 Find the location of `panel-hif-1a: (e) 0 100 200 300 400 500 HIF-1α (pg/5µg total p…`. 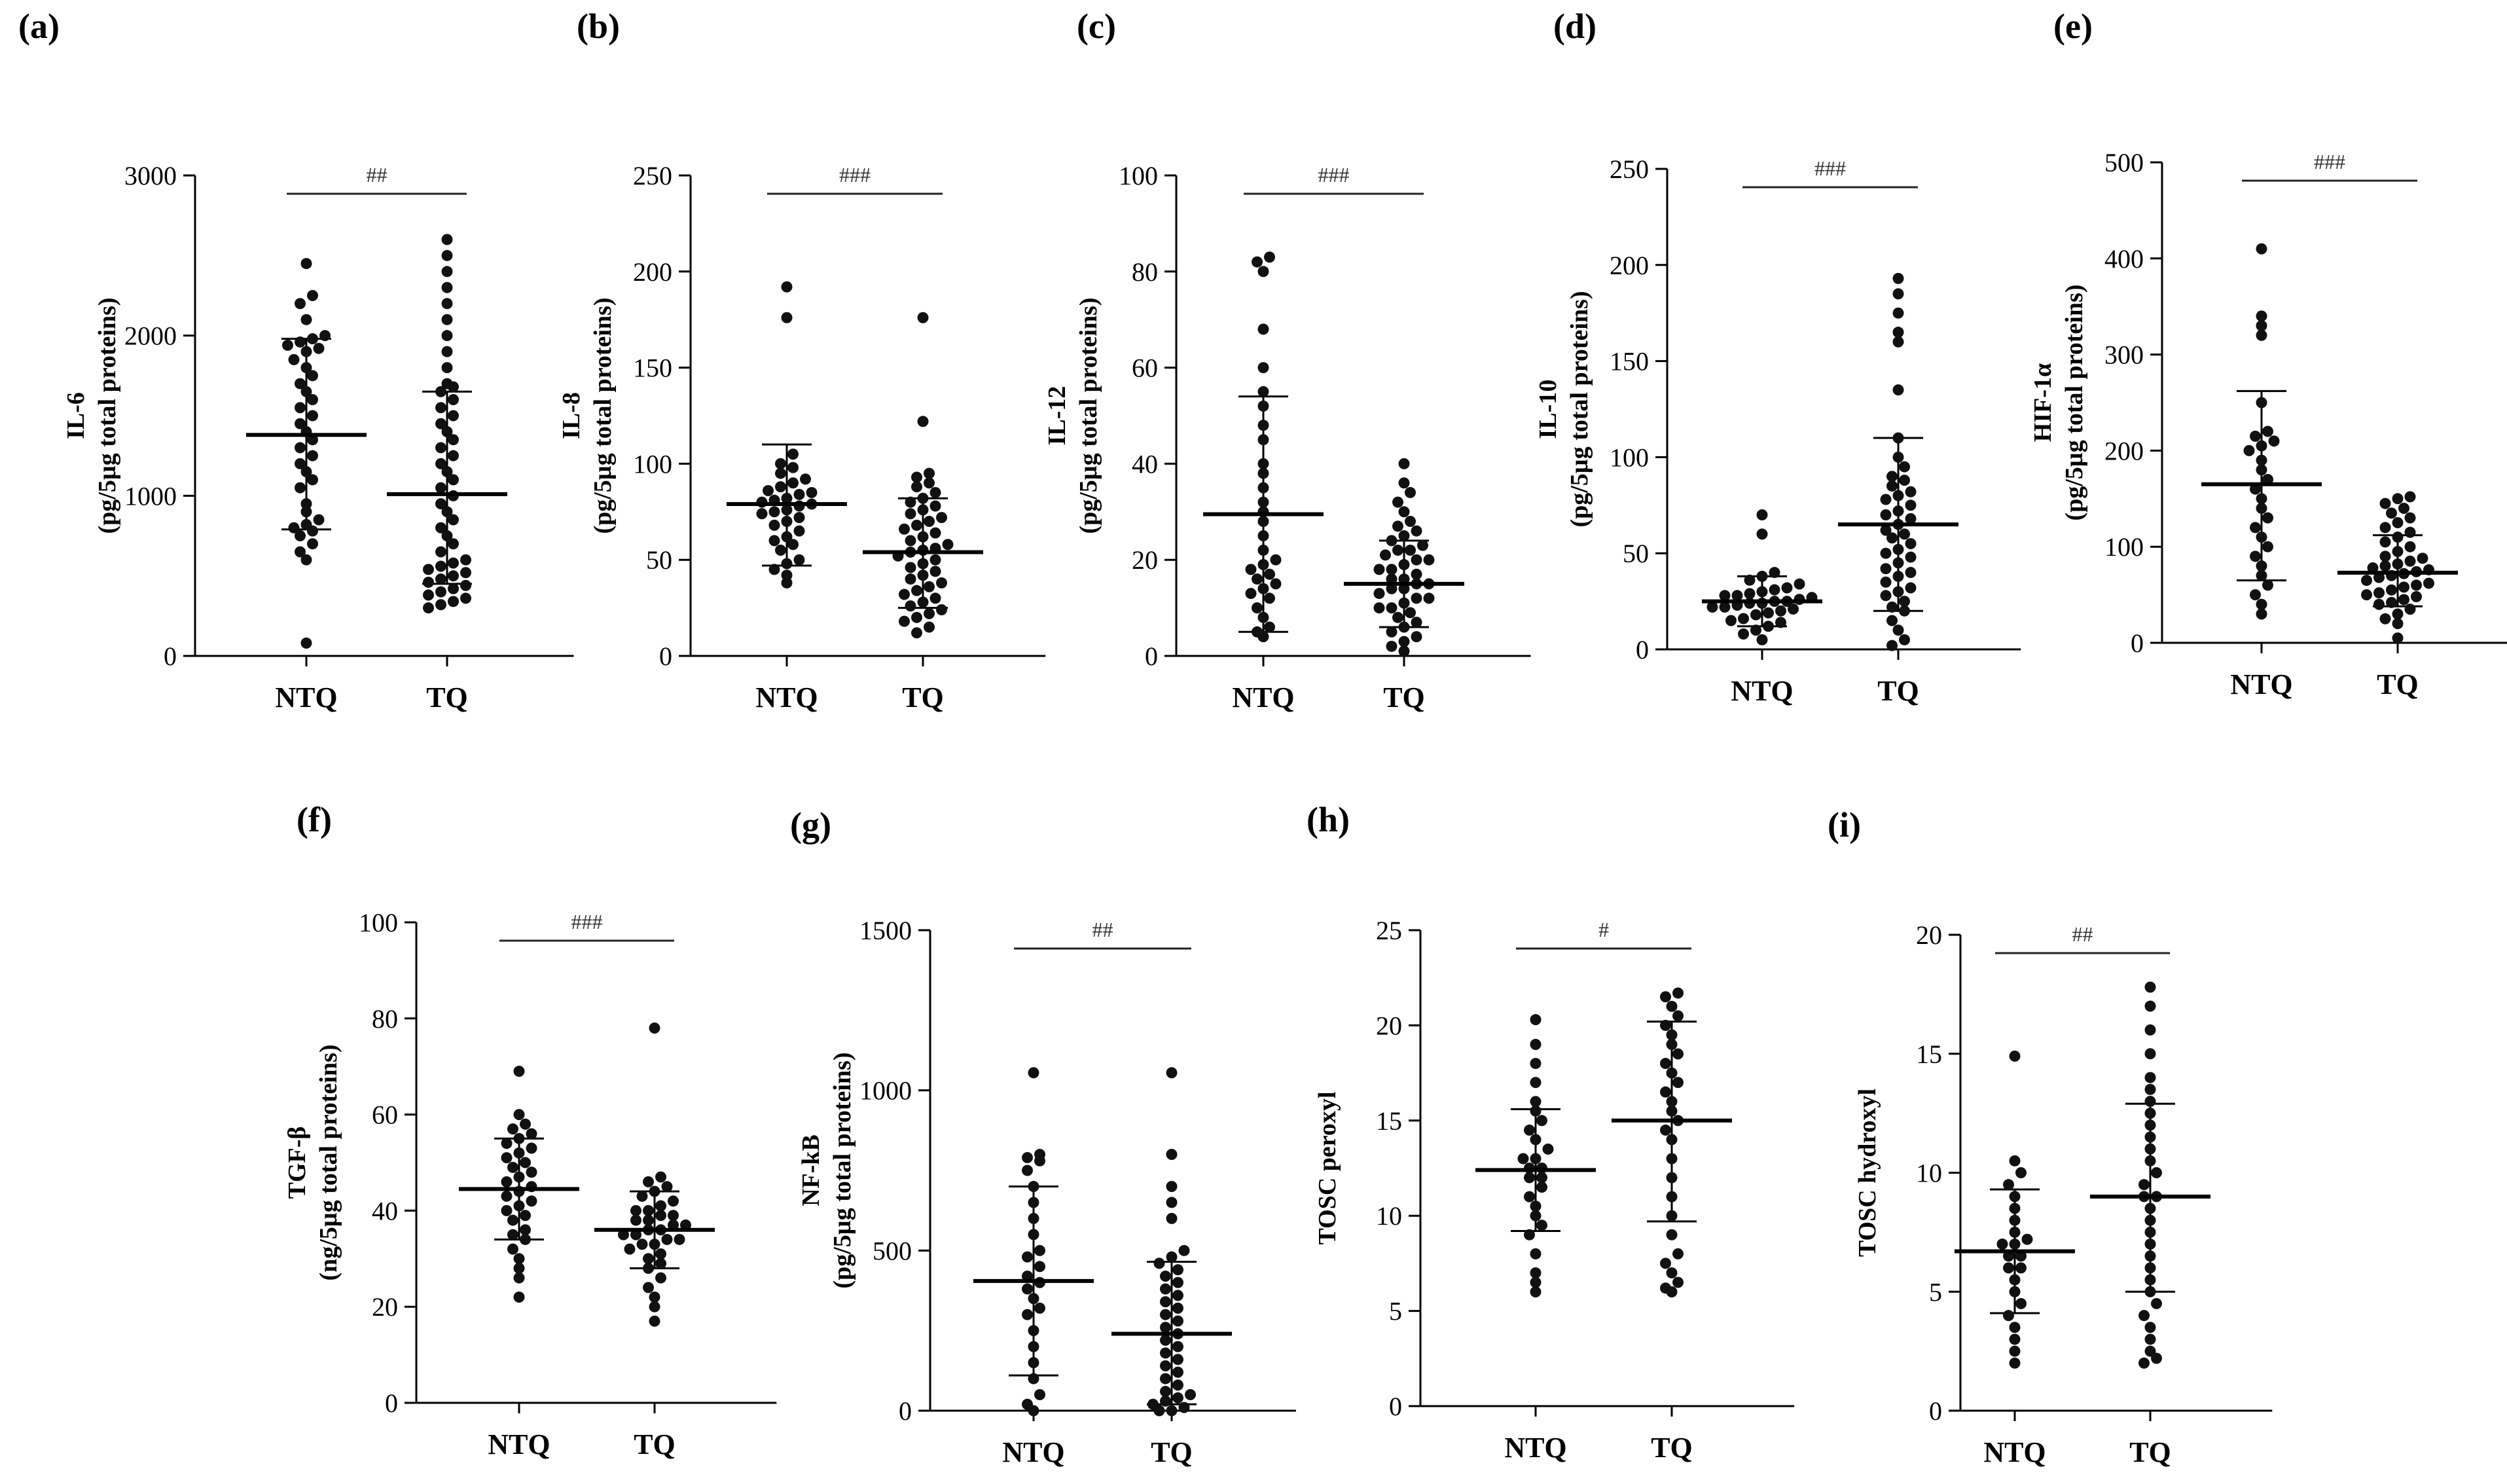

panel-hif-1a: (e) 0 100 200 300 400 500 HIF-1α (pg/5µg total p… is located at coordinates (2268, 353).